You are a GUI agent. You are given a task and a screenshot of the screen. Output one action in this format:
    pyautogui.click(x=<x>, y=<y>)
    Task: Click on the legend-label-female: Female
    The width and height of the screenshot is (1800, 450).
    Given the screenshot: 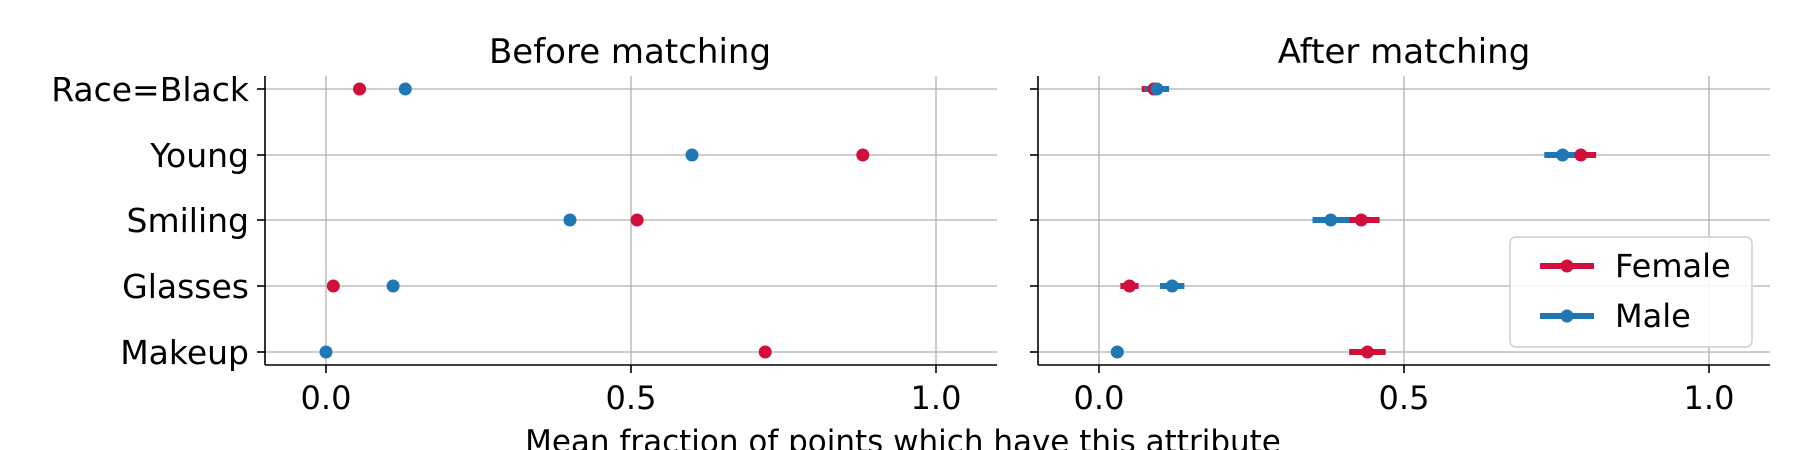 What is the action you would take?
    pyautogui.click(x=1673, y=266)
    